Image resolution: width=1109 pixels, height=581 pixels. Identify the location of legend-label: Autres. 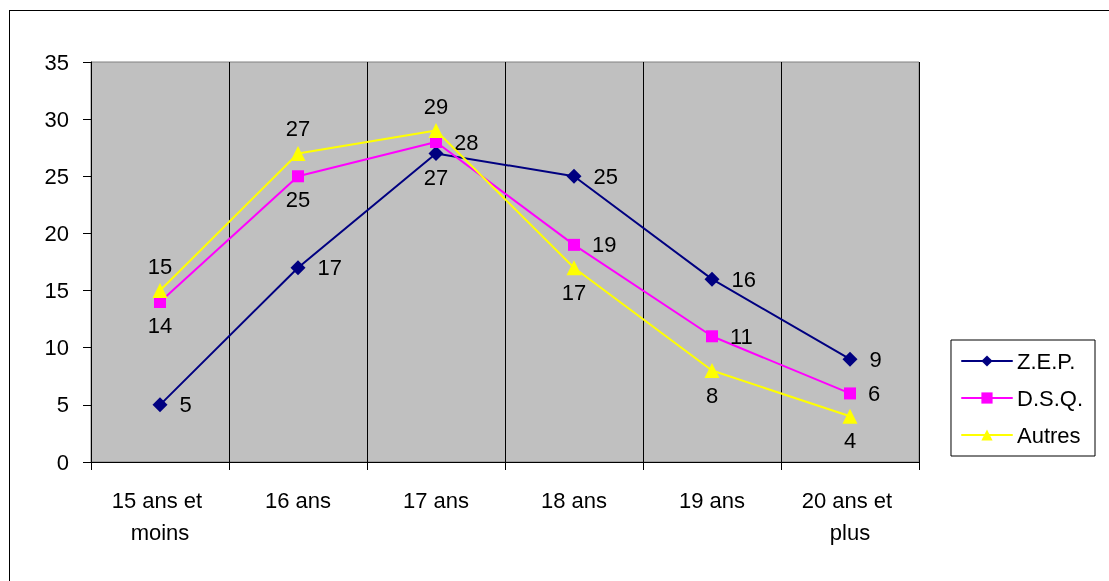
(1048, 435).